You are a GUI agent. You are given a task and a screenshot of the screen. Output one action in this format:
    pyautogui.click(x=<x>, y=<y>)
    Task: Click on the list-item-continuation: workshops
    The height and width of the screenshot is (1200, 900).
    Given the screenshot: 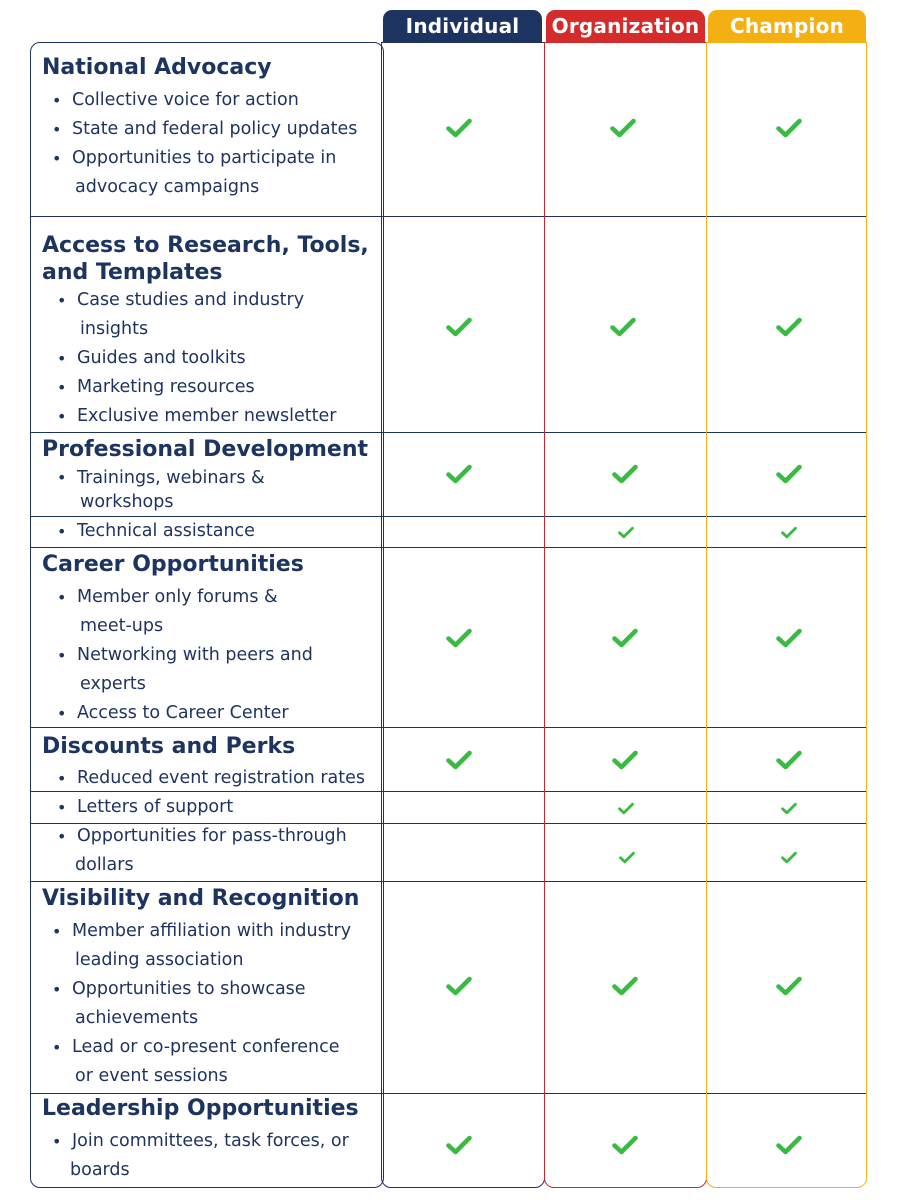 What is the action you would take?
    pyautogui.click(x=127, y=502)
    